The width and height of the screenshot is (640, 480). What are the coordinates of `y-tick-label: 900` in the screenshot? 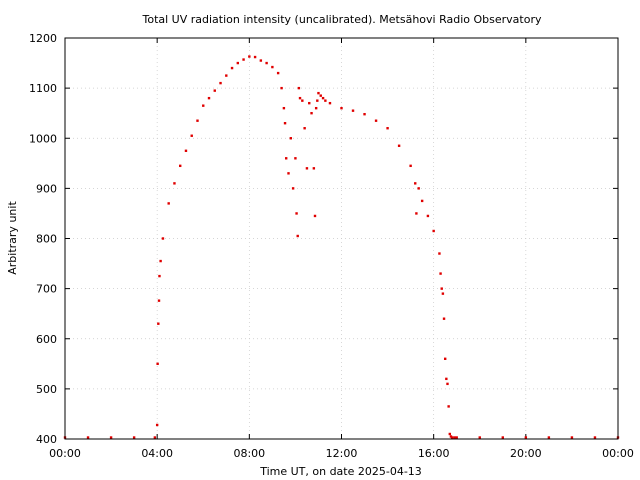 It's located at (46, 188).